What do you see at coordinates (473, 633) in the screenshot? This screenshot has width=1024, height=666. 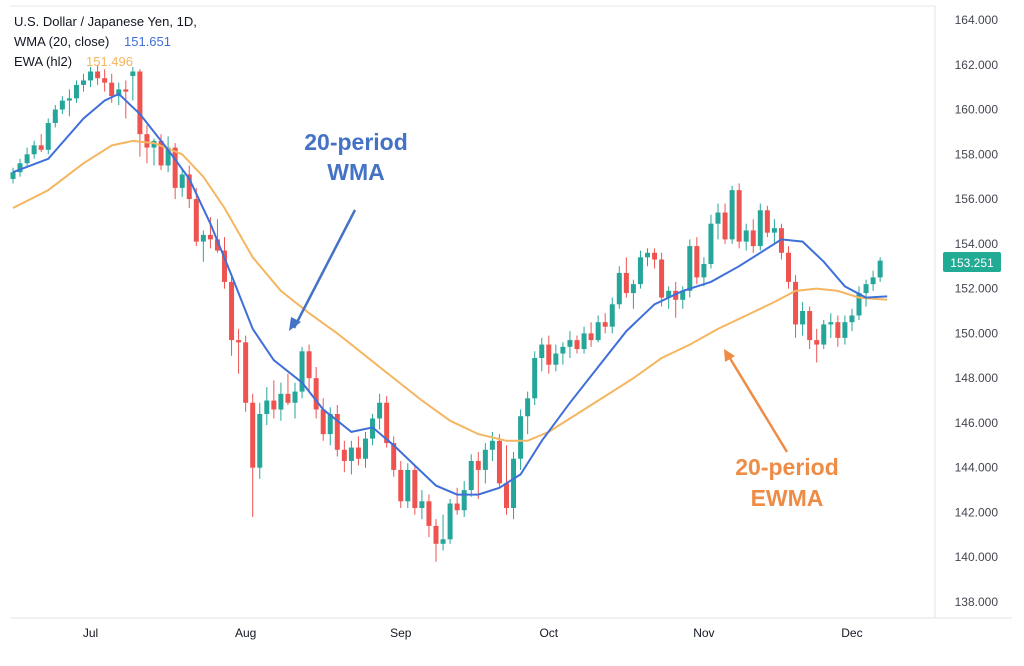 I see `time-axis: Jul Aug Sep Oct Nov Dec` at bounding box center [473, 633].